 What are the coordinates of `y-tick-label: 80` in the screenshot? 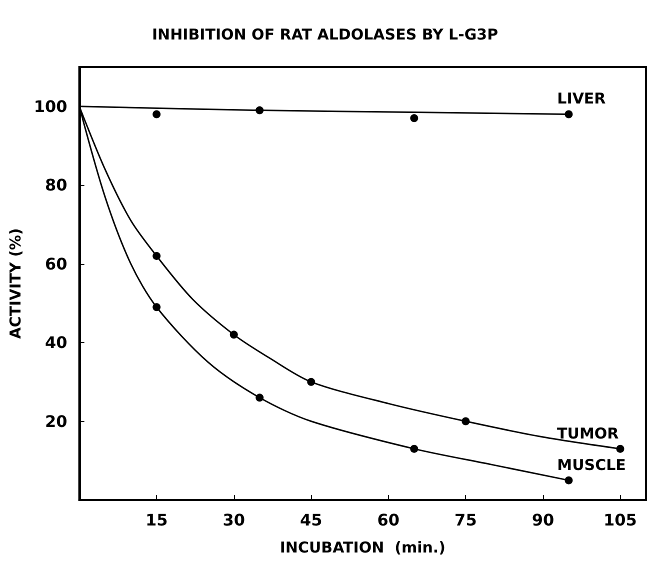 It's located at (56, 185).